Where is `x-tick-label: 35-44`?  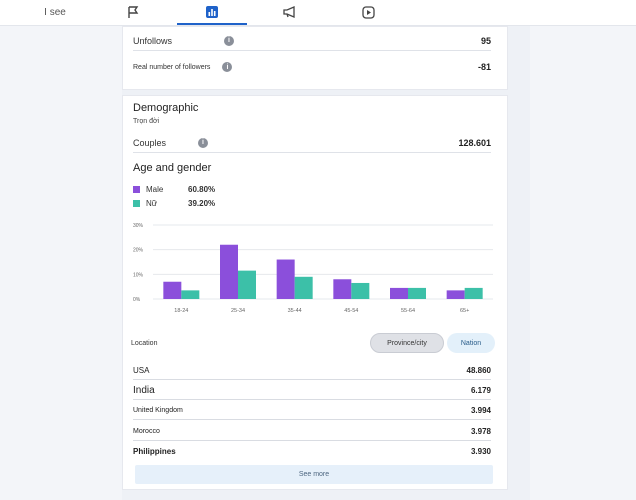
x-tick-label: 35-44 is located at coordinates (295, 311).